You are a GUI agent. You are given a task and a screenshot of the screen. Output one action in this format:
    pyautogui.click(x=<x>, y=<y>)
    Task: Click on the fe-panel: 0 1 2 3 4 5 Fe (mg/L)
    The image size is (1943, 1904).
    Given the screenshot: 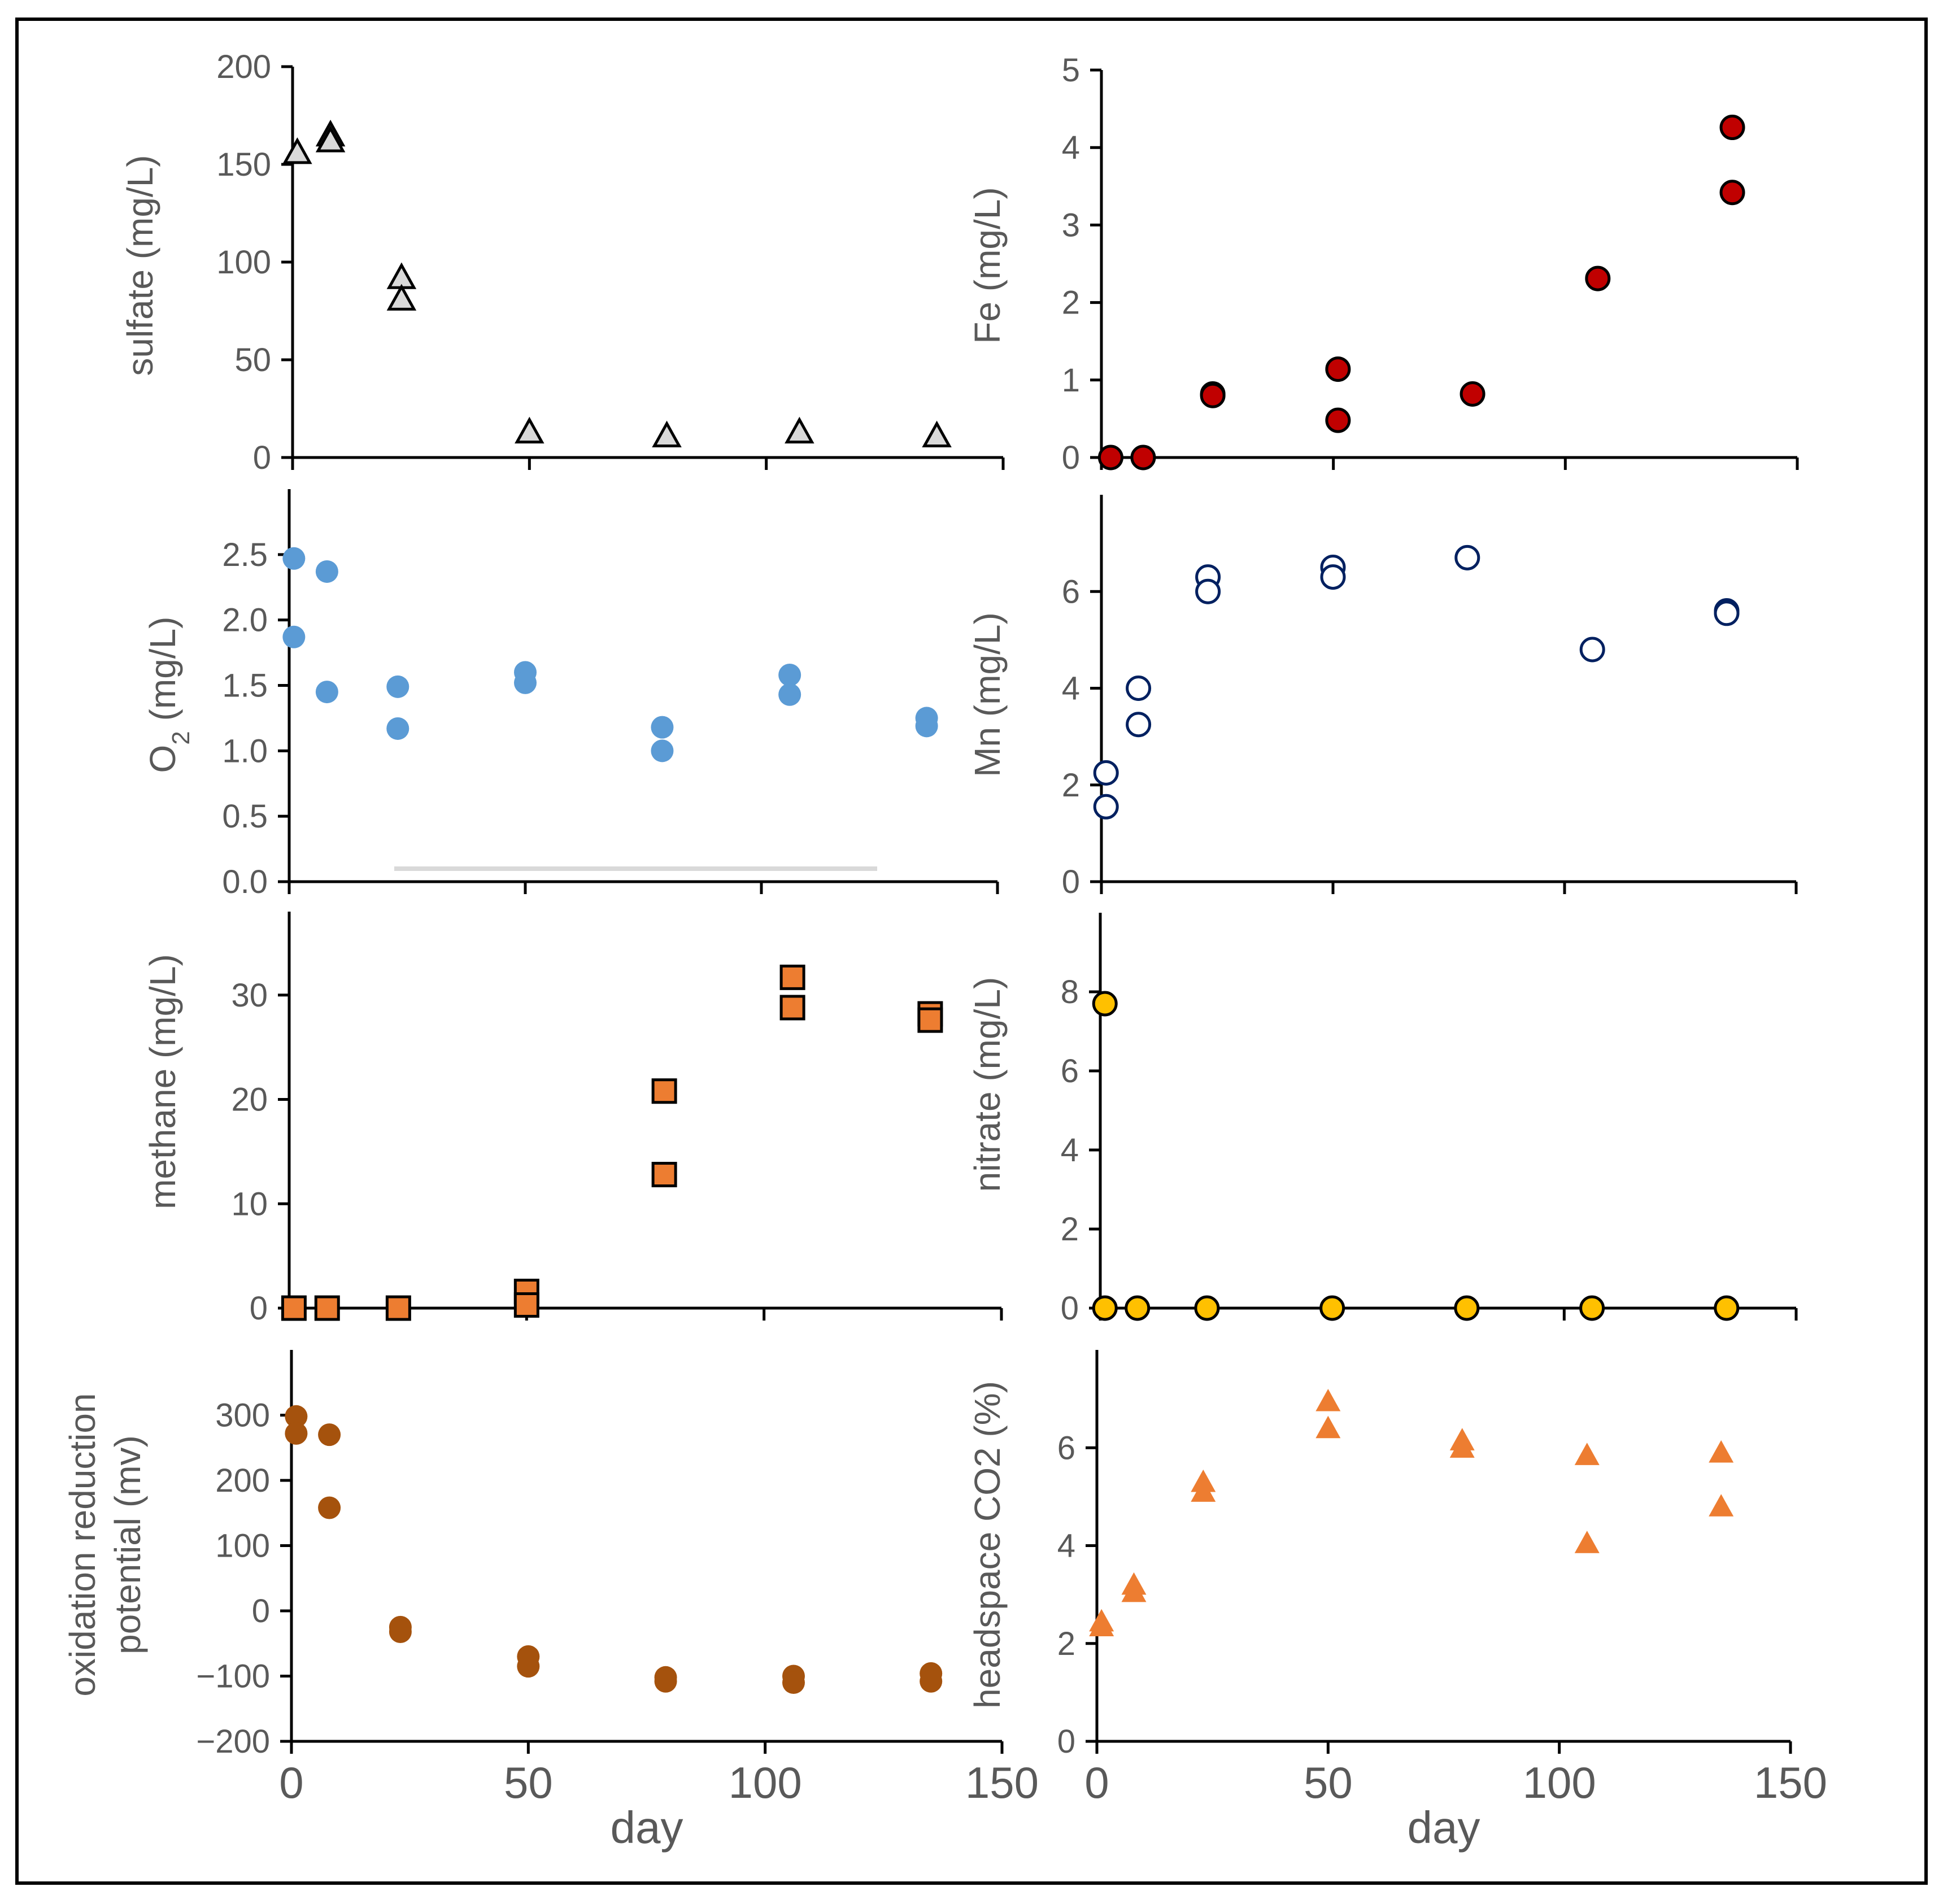 What is the action you would take?
    pyautogui.click(x=1383, y=264)
    